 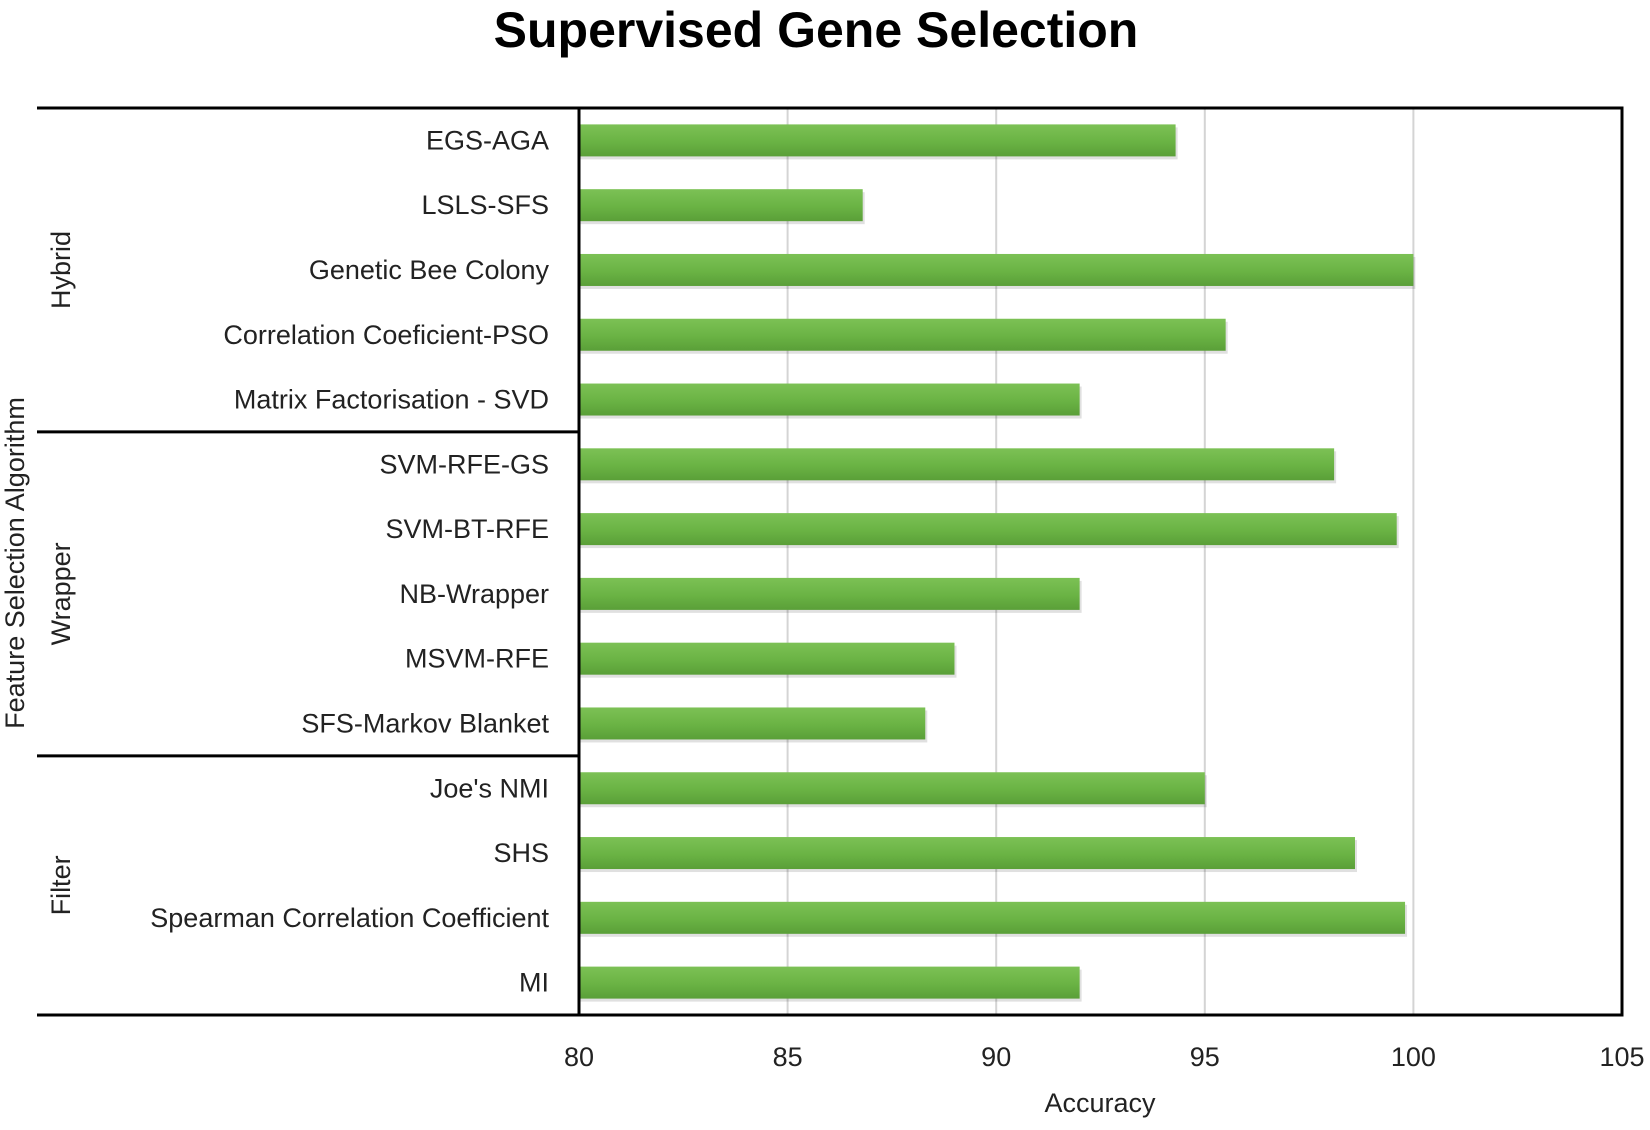 I want to click on category-label: Joe's NMI, so click(x=489, y=788).